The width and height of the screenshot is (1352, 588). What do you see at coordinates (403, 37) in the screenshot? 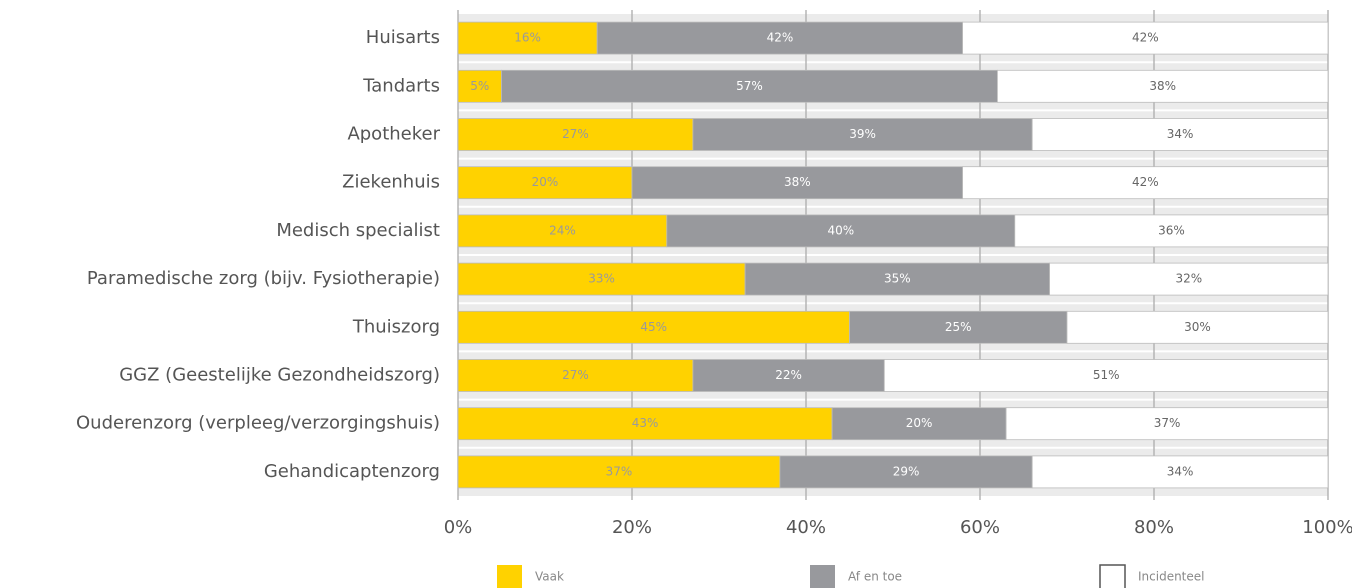
I see `y-tick-label: Huisarts` at bounding box center [403, 37].